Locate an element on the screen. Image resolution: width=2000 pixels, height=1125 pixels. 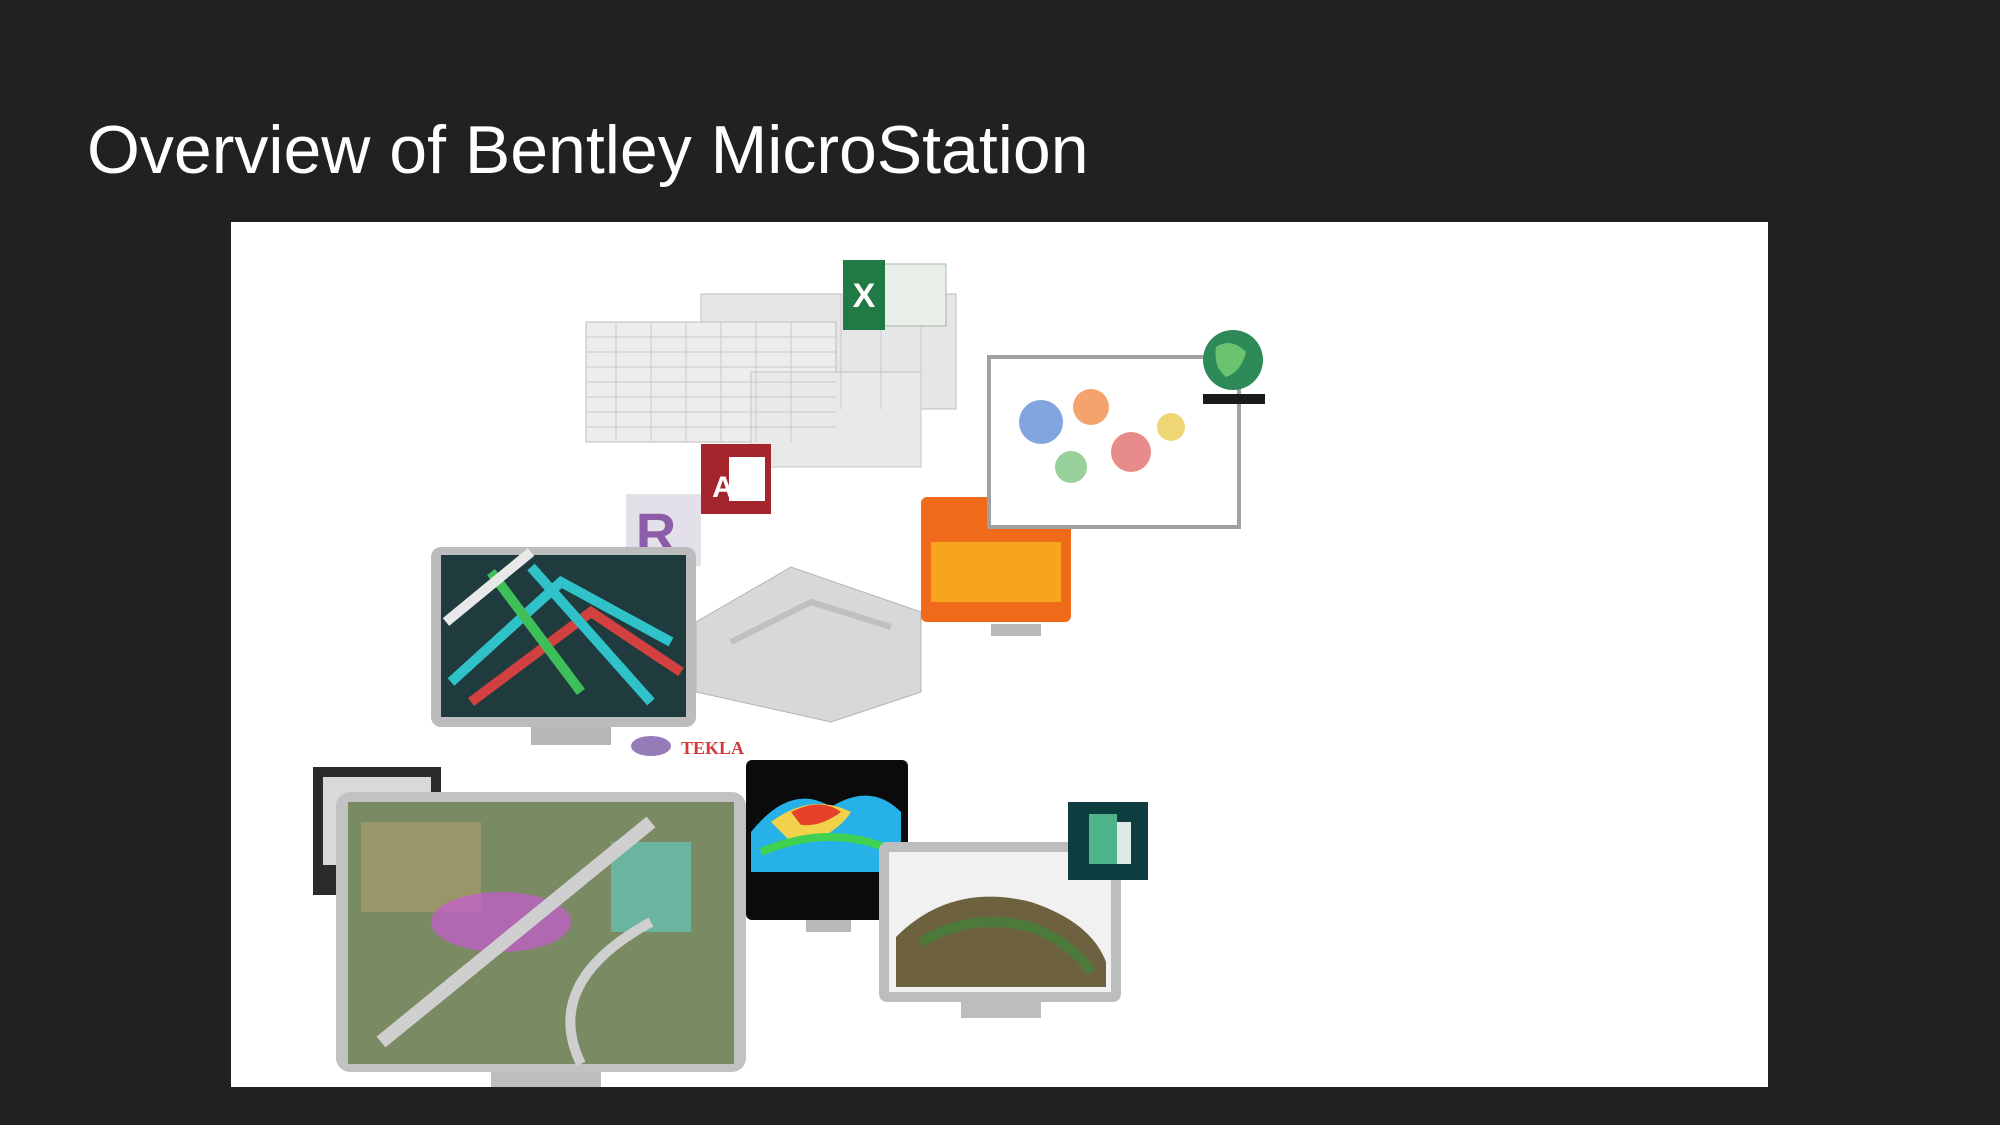
tekla-logo: TEKLA is located at coordinates (687, 747).